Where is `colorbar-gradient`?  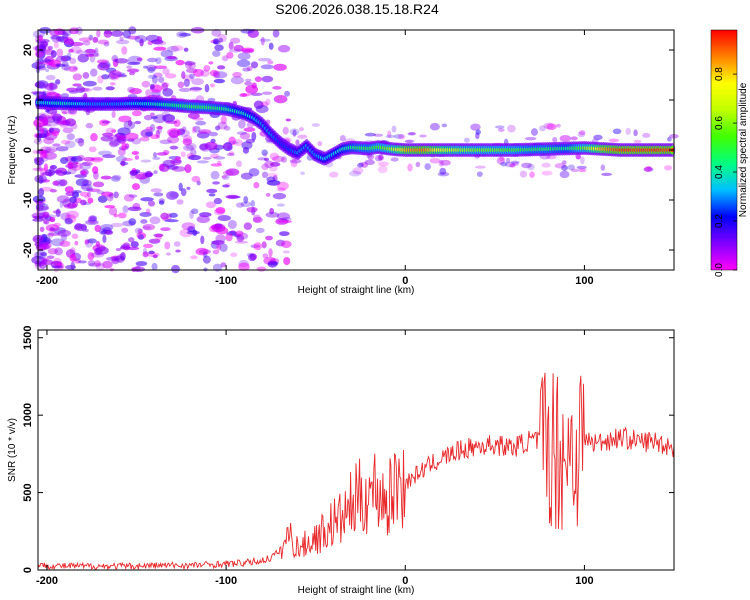 colorbar-gradient is located at coordinates (724, 150).